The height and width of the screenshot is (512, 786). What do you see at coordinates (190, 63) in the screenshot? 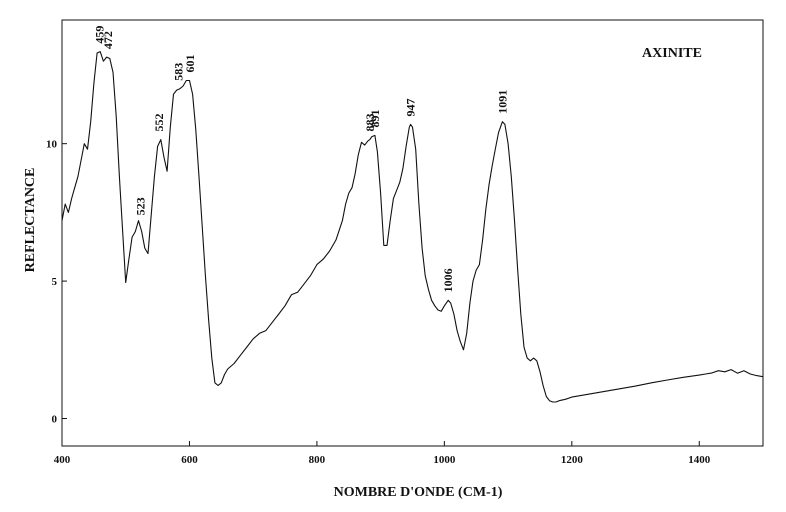
I see `peak-label: 601` at bounding box center [190, 63].